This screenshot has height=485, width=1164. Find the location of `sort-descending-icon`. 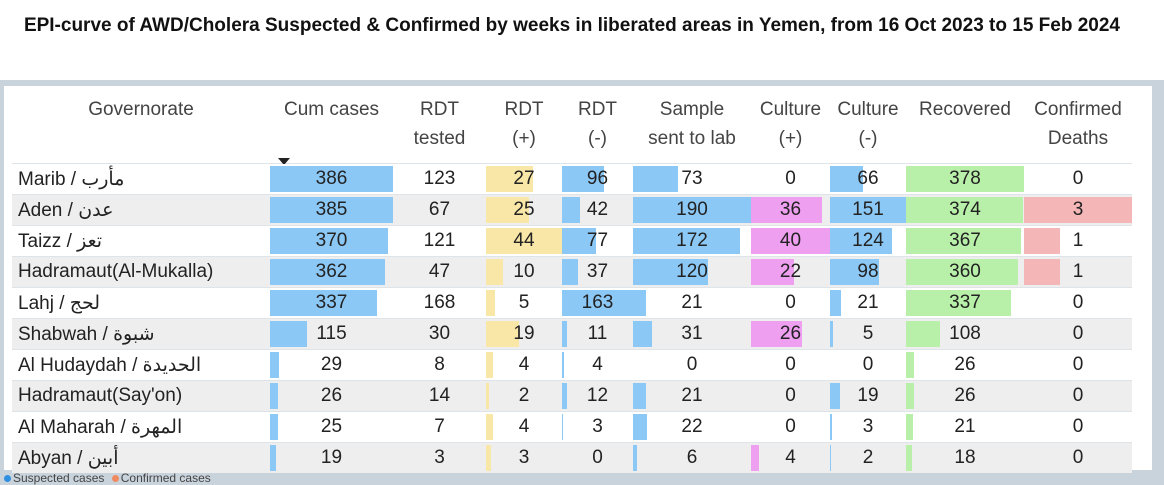

sort-descending-icon is located at coordinates (284, 161).